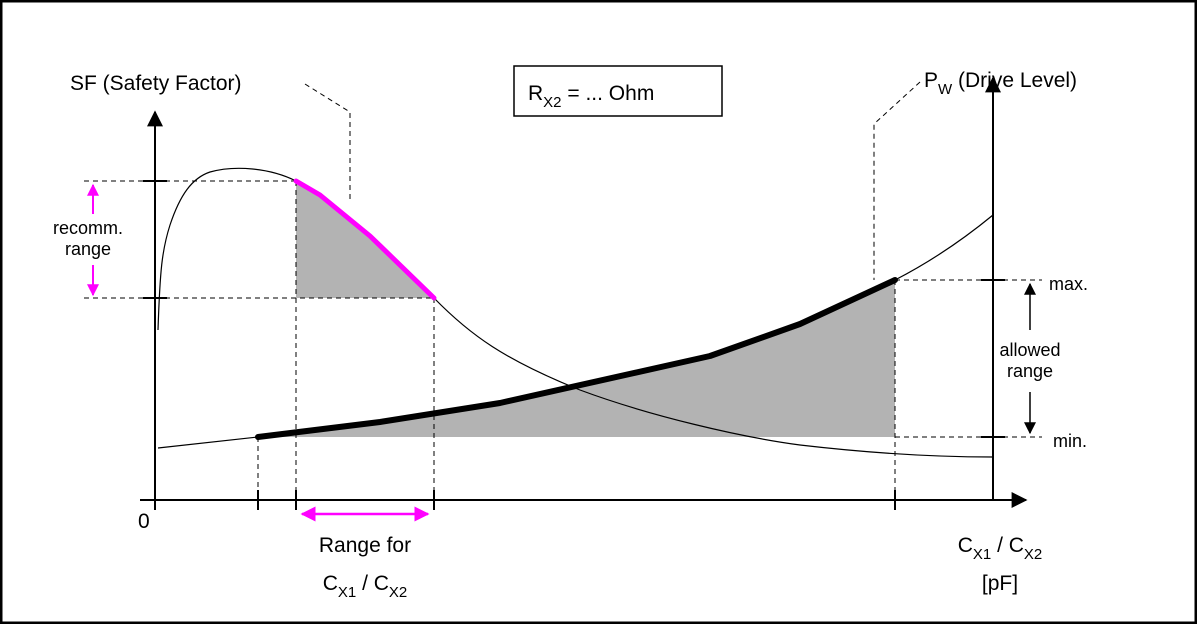  I want to click on min-label: min., so click(1070, 441).